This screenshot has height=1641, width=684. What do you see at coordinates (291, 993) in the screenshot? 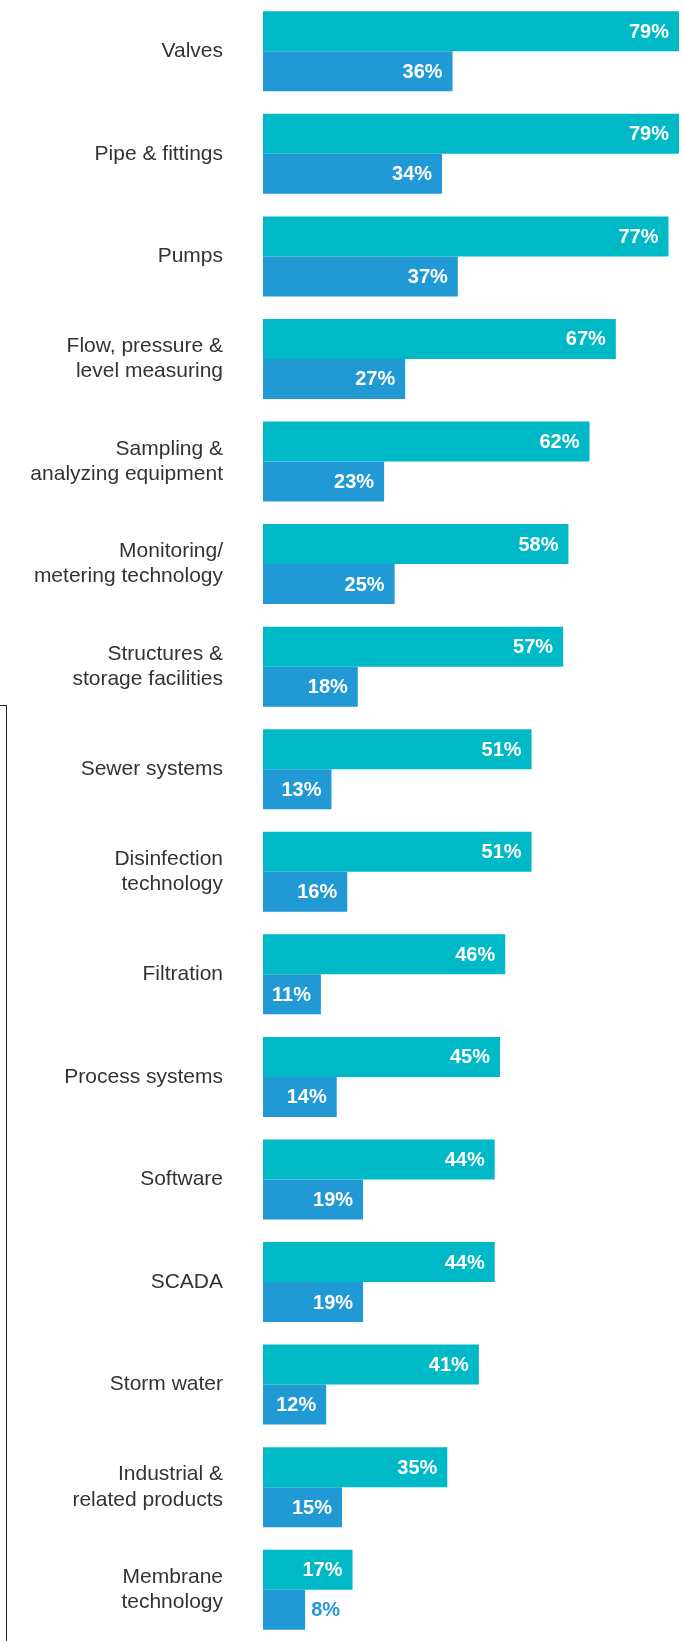
I see `data-label: 11%` at bounding box center [291, 993].